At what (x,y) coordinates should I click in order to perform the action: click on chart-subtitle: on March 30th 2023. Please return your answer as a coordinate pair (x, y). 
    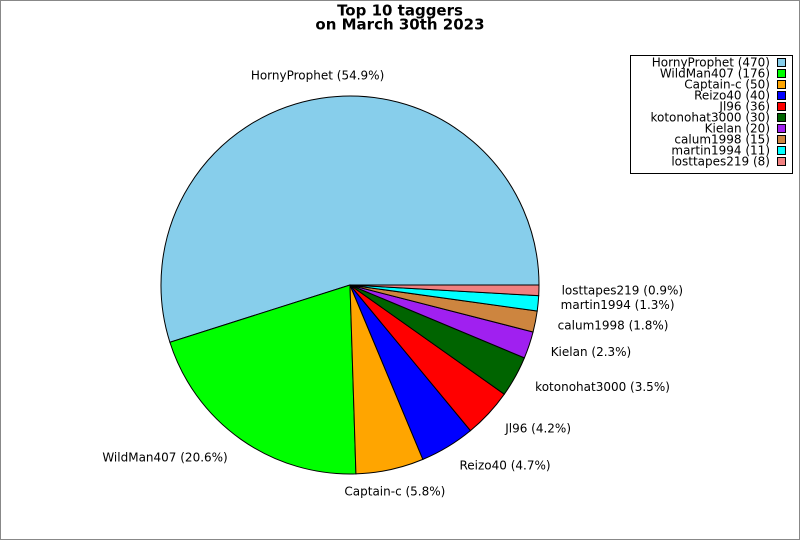
    Looking at the image, I should click on (399, 25).